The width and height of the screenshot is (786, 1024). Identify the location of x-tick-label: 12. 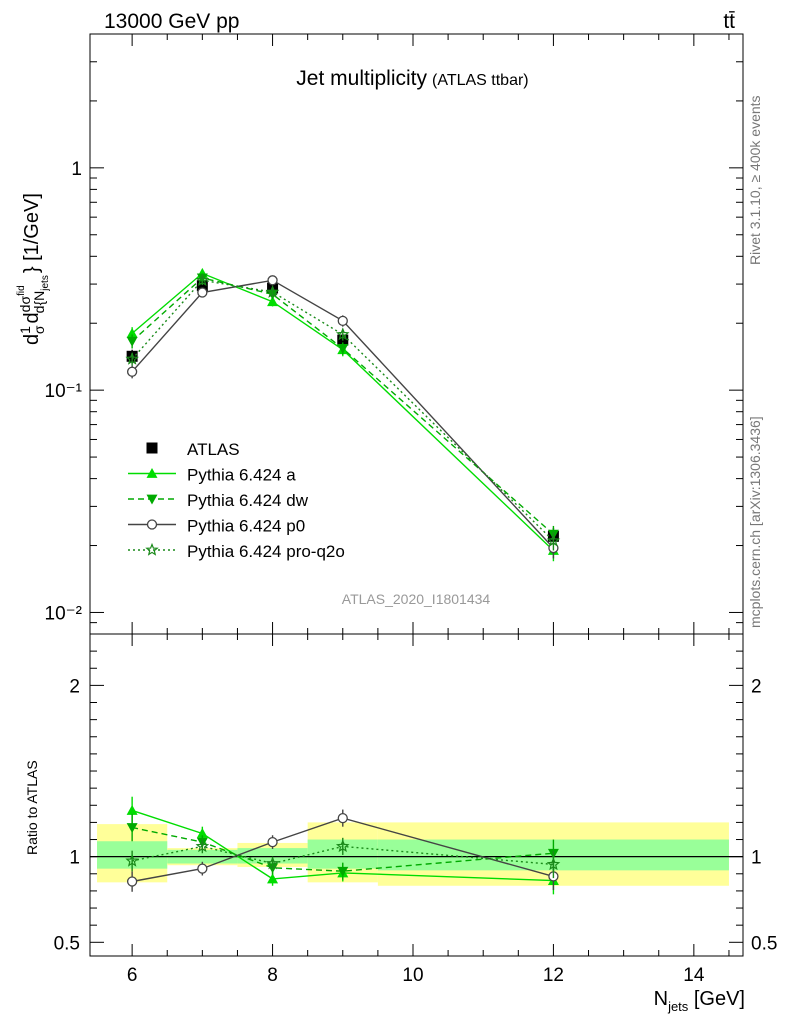
(553, 975).